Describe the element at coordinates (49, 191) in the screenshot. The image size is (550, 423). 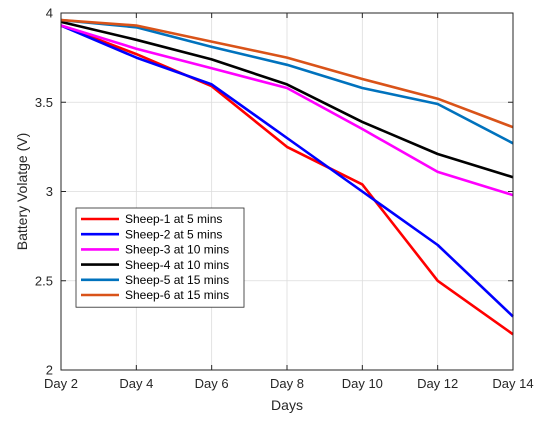
I see `y-tick-label: 3` at that location.